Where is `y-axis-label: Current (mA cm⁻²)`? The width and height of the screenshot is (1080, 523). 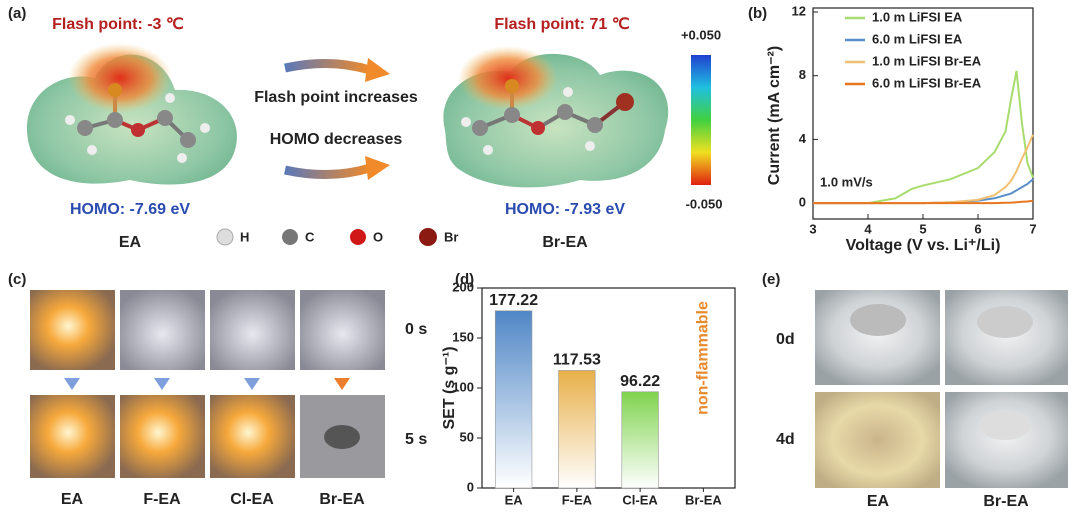 y-axis-label: Current (mA cm⁻²) is located at coordinates (774, 115).